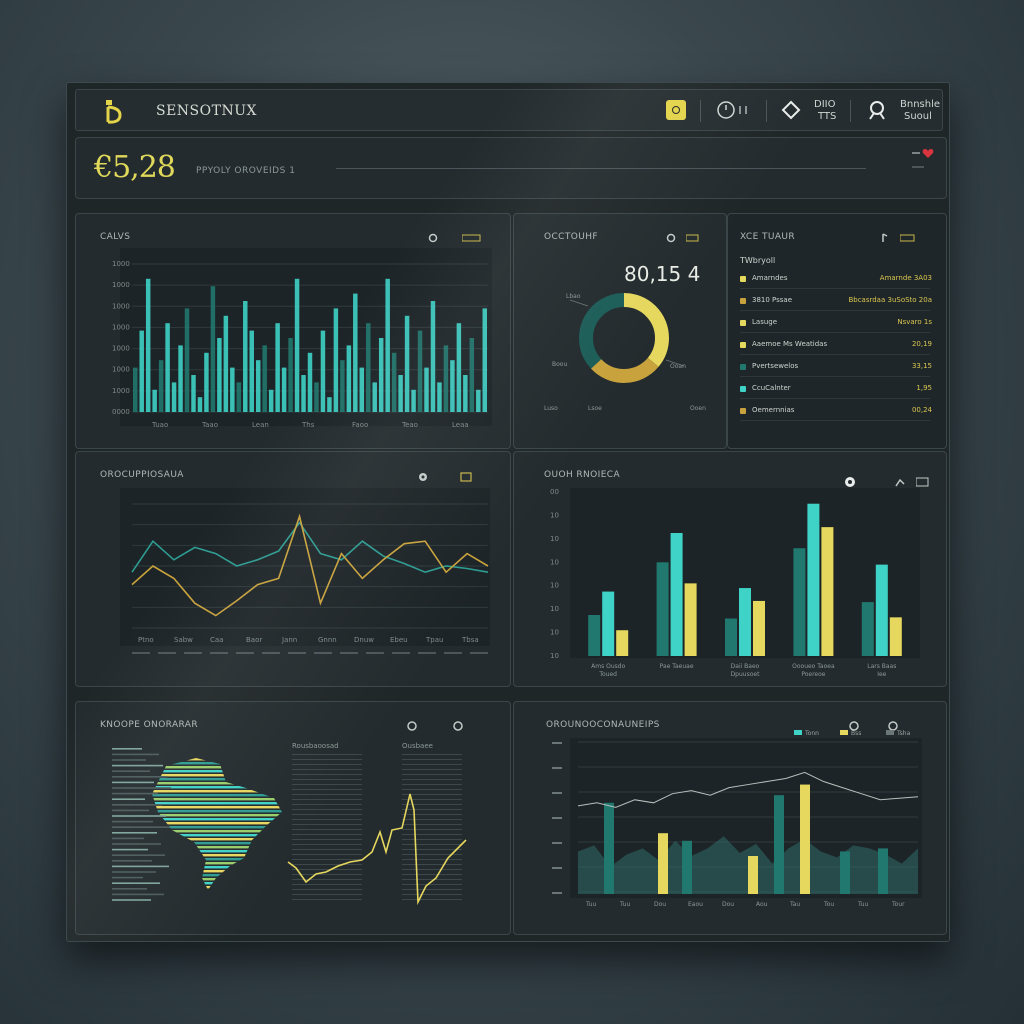 This screenshot has height=1024, width=1024. I want to click on calendar-icon, so click(467, 477).